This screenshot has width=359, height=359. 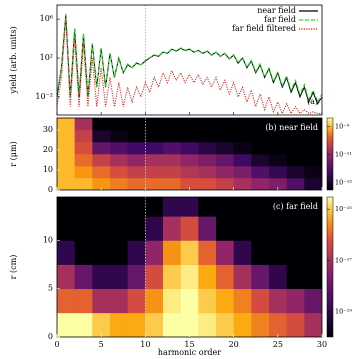 I want to click on x-tick-label: 15, so click(x=189, y=344).